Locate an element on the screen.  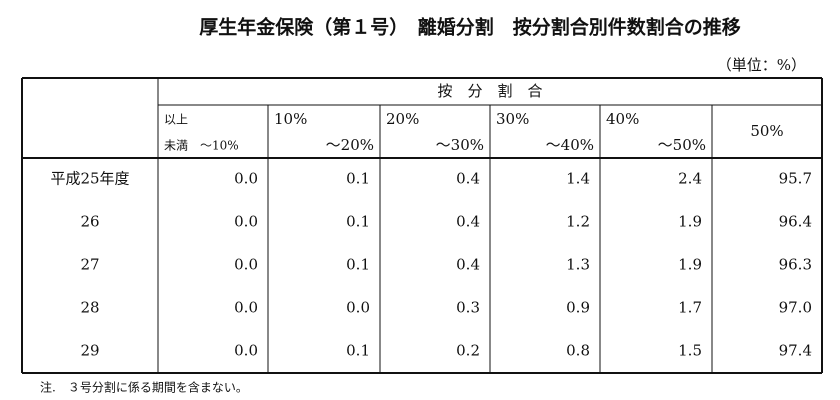
group-header: 按 分 割 合 is located at coordinates (489, 91).